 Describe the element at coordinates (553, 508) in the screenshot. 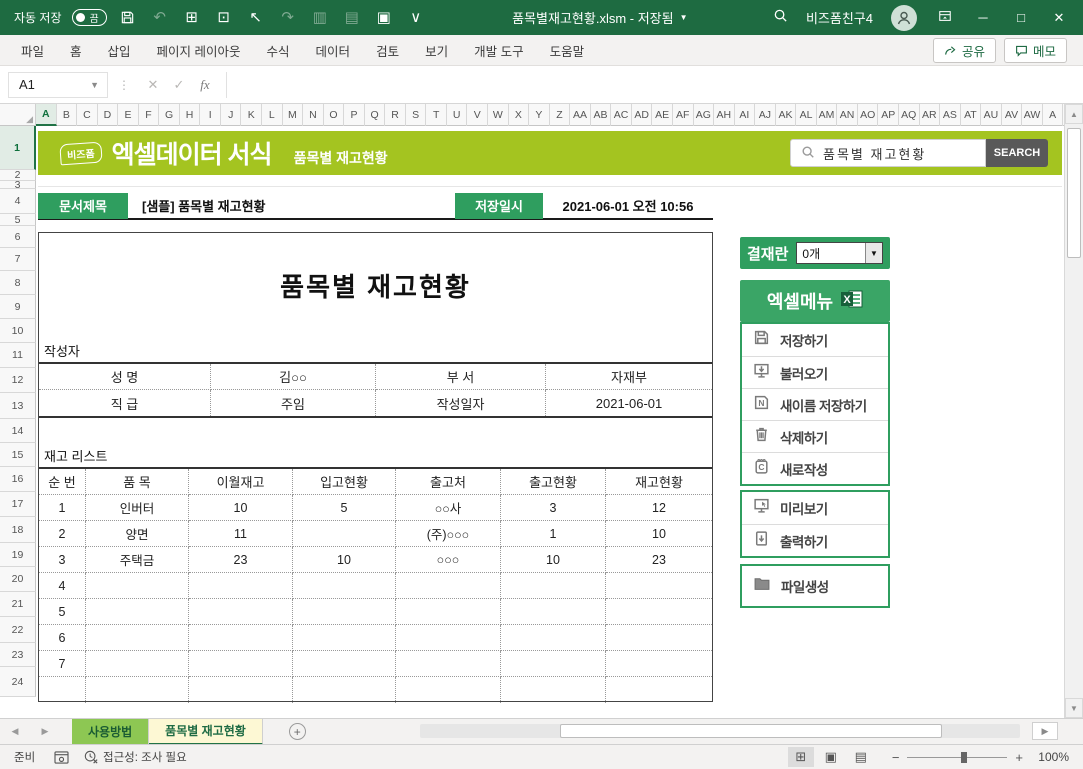

I see `inventory-cell: 3` at that location.